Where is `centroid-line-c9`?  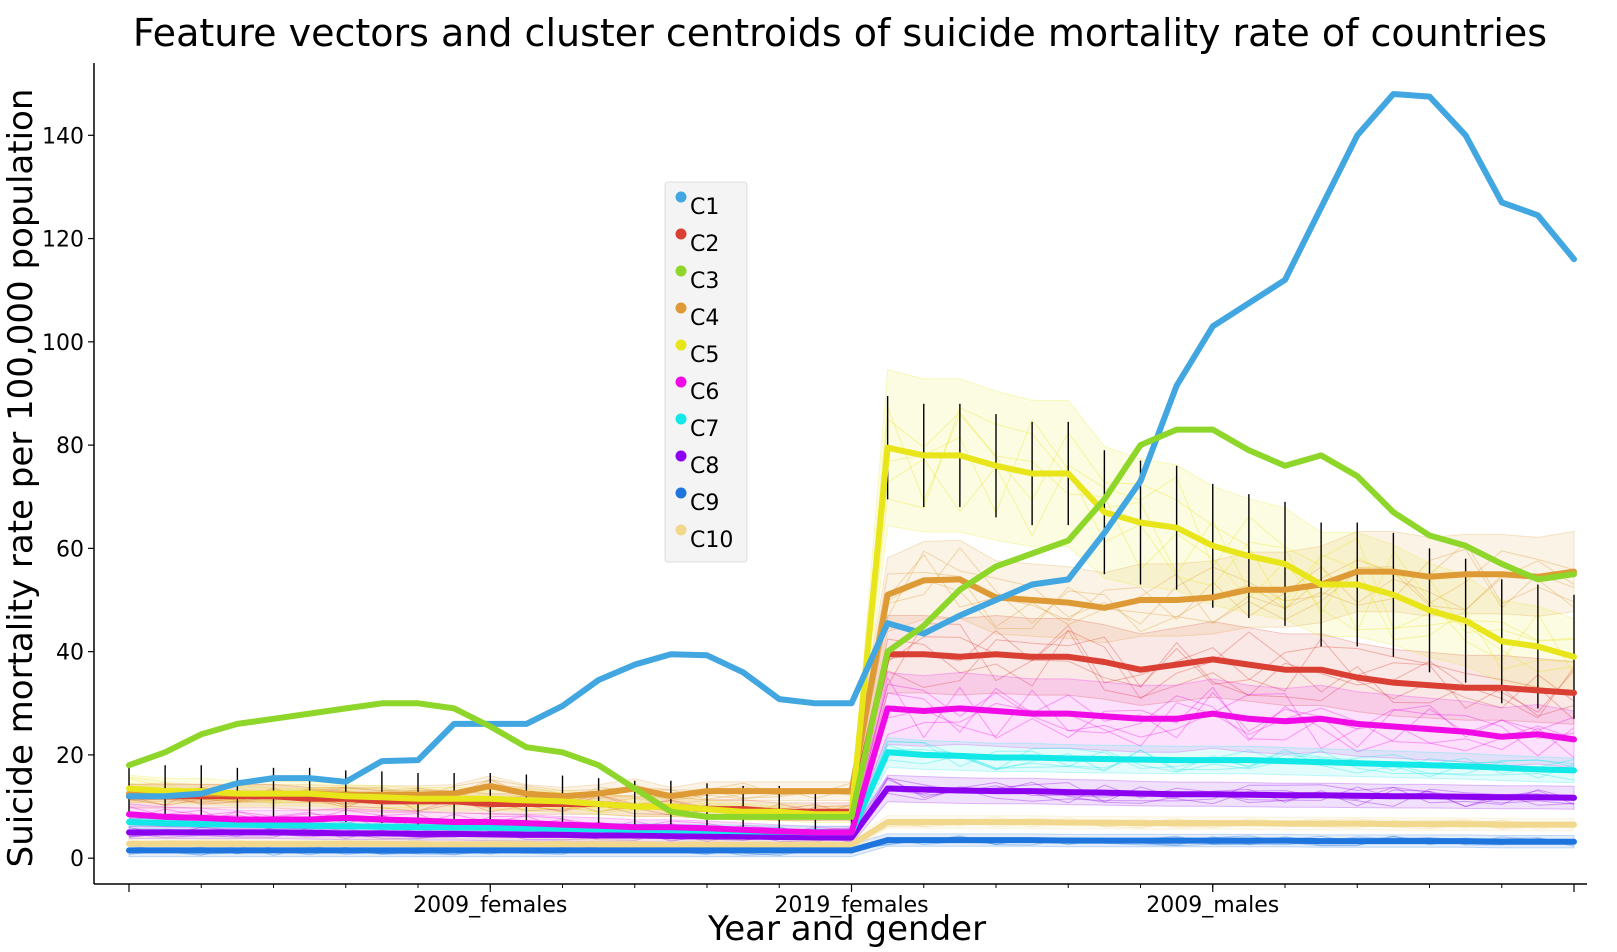
centroid-line-c9 is located at coordinates (851, 845).